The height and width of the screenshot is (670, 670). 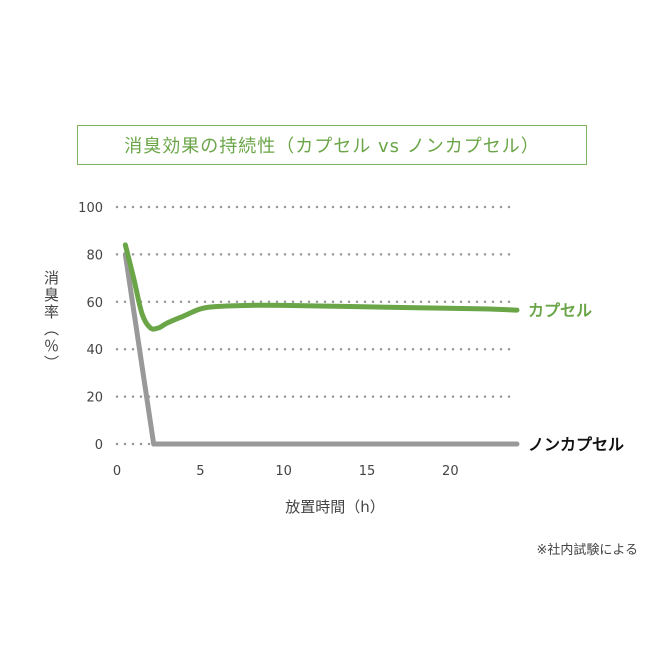 What do you see at coordinates (560, 310) in the screenshot?
I see `series-label-capsule: カプセル` at bounding box center [560, 310].